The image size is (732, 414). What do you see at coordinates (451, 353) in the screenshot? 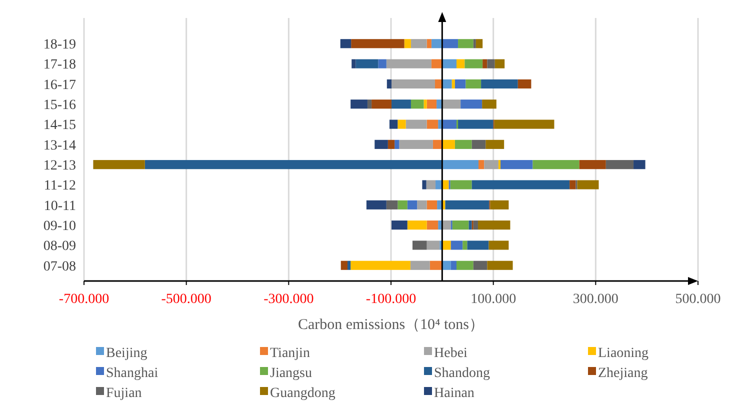
I see `legend-label: Hebei` at bounding box center [451, 353].